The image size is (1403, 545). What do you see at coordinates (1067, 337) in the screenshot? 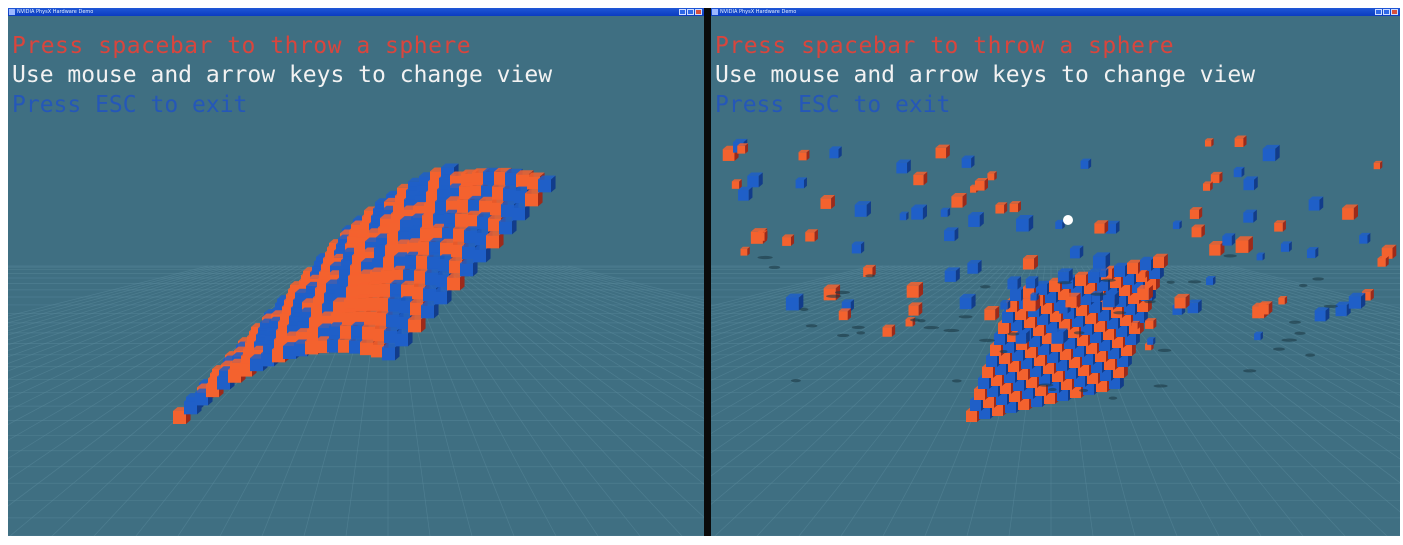
I see `cube-block` at bounding box center [1067, 337].